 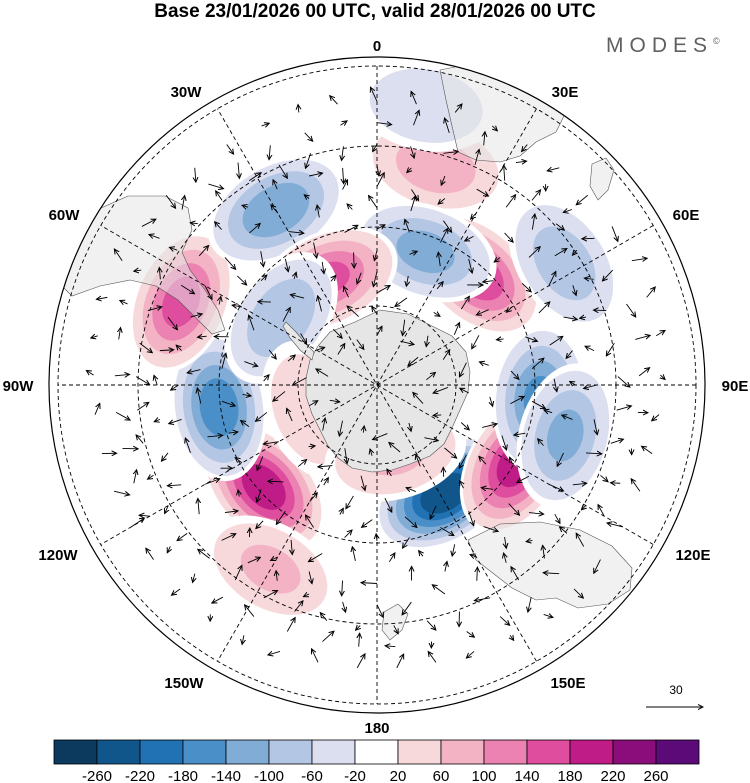 What do you see at coordinates (565, 435) in the screenshot?
I see `anomaly-contour` at bounding box center [565, 435].